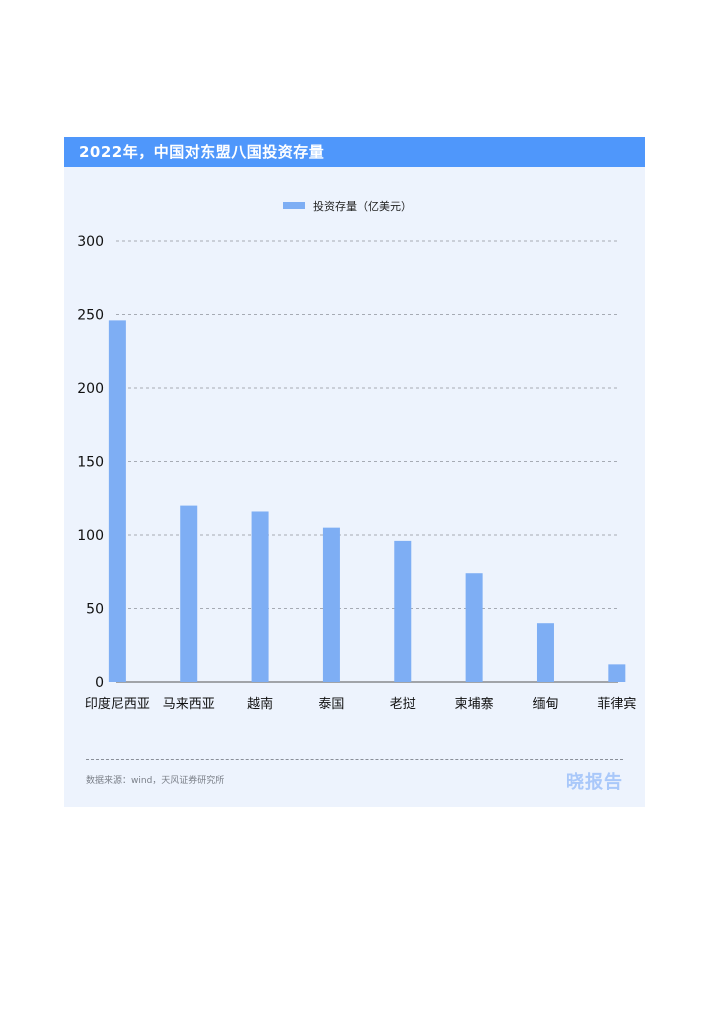  I want to click on y-tick-label: 150, so click(90, 463).